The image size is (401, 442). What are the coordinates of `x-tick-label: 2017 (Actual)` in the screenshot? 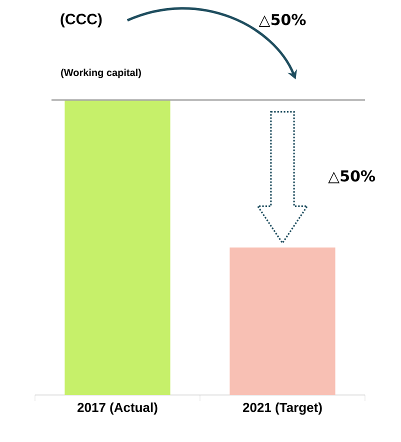 It's located at (117, 408).